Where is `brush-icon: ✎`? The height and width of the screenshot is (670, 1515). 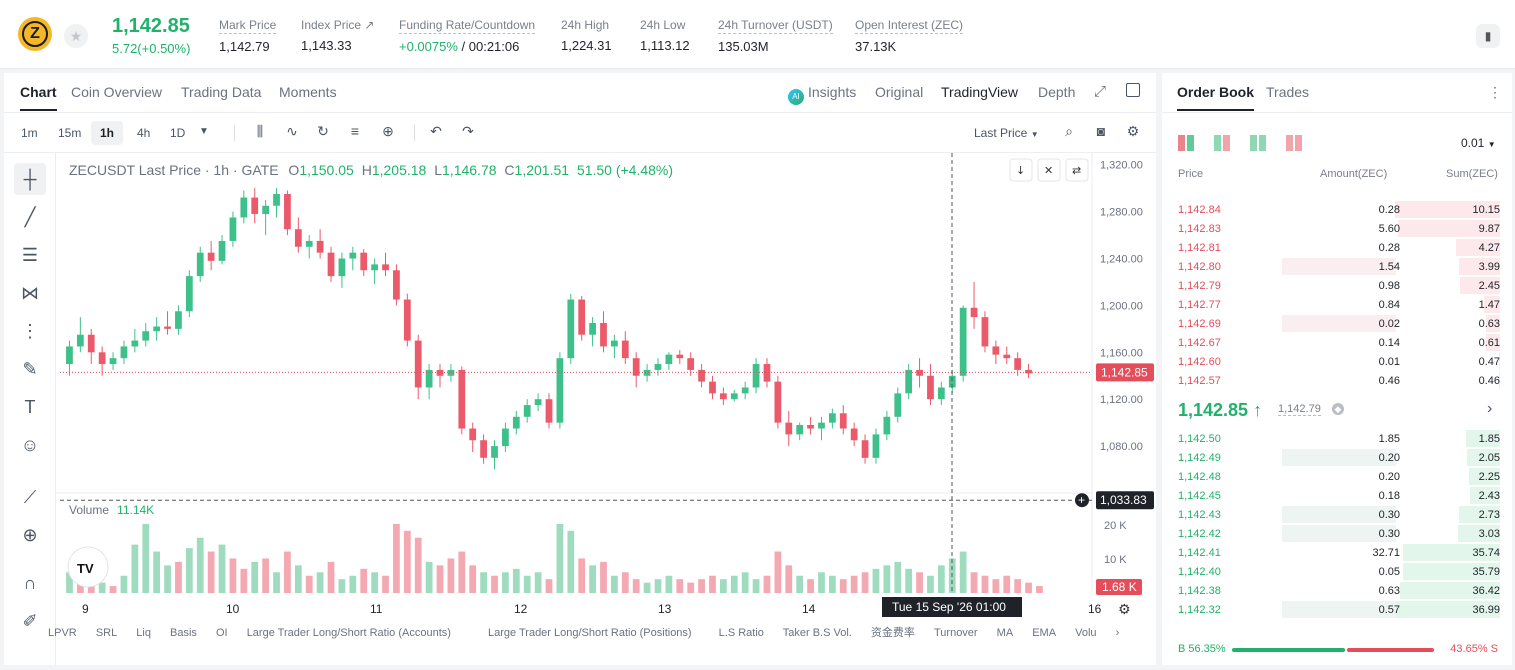 brush-icon: ✎ is located at coordinates (30, 368).